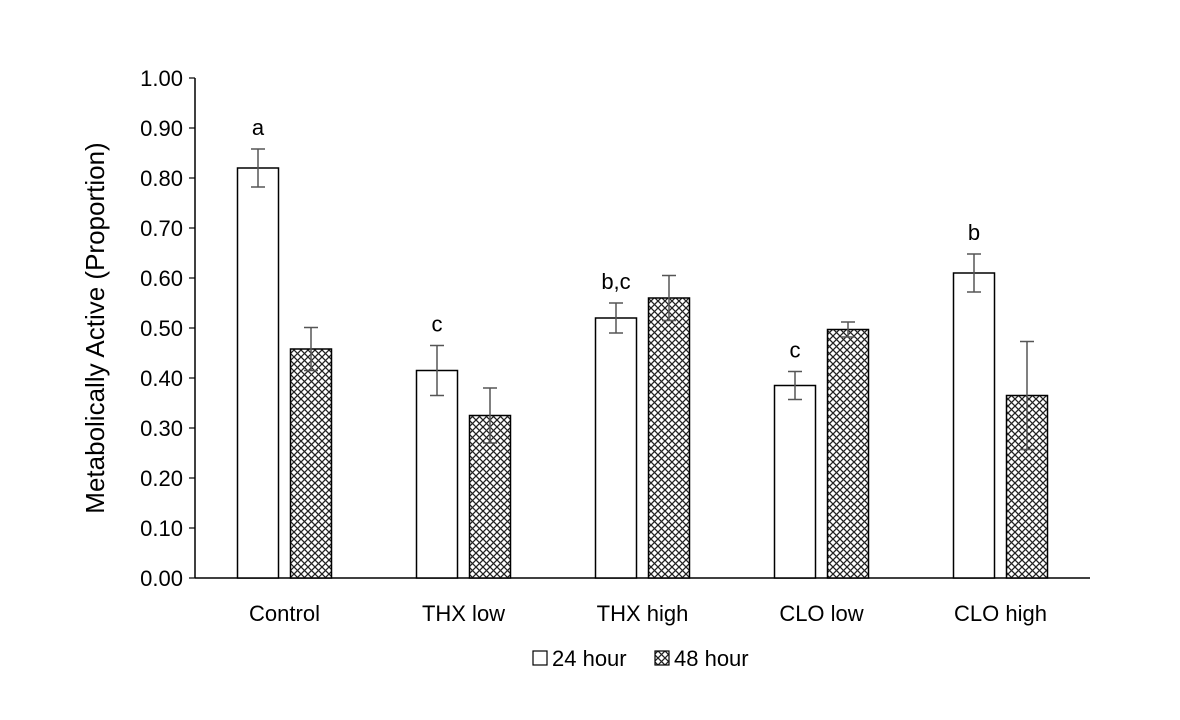  Describe the element at coordinates (258, 127) in the screenshot. I see `significance-label: a` at that location.